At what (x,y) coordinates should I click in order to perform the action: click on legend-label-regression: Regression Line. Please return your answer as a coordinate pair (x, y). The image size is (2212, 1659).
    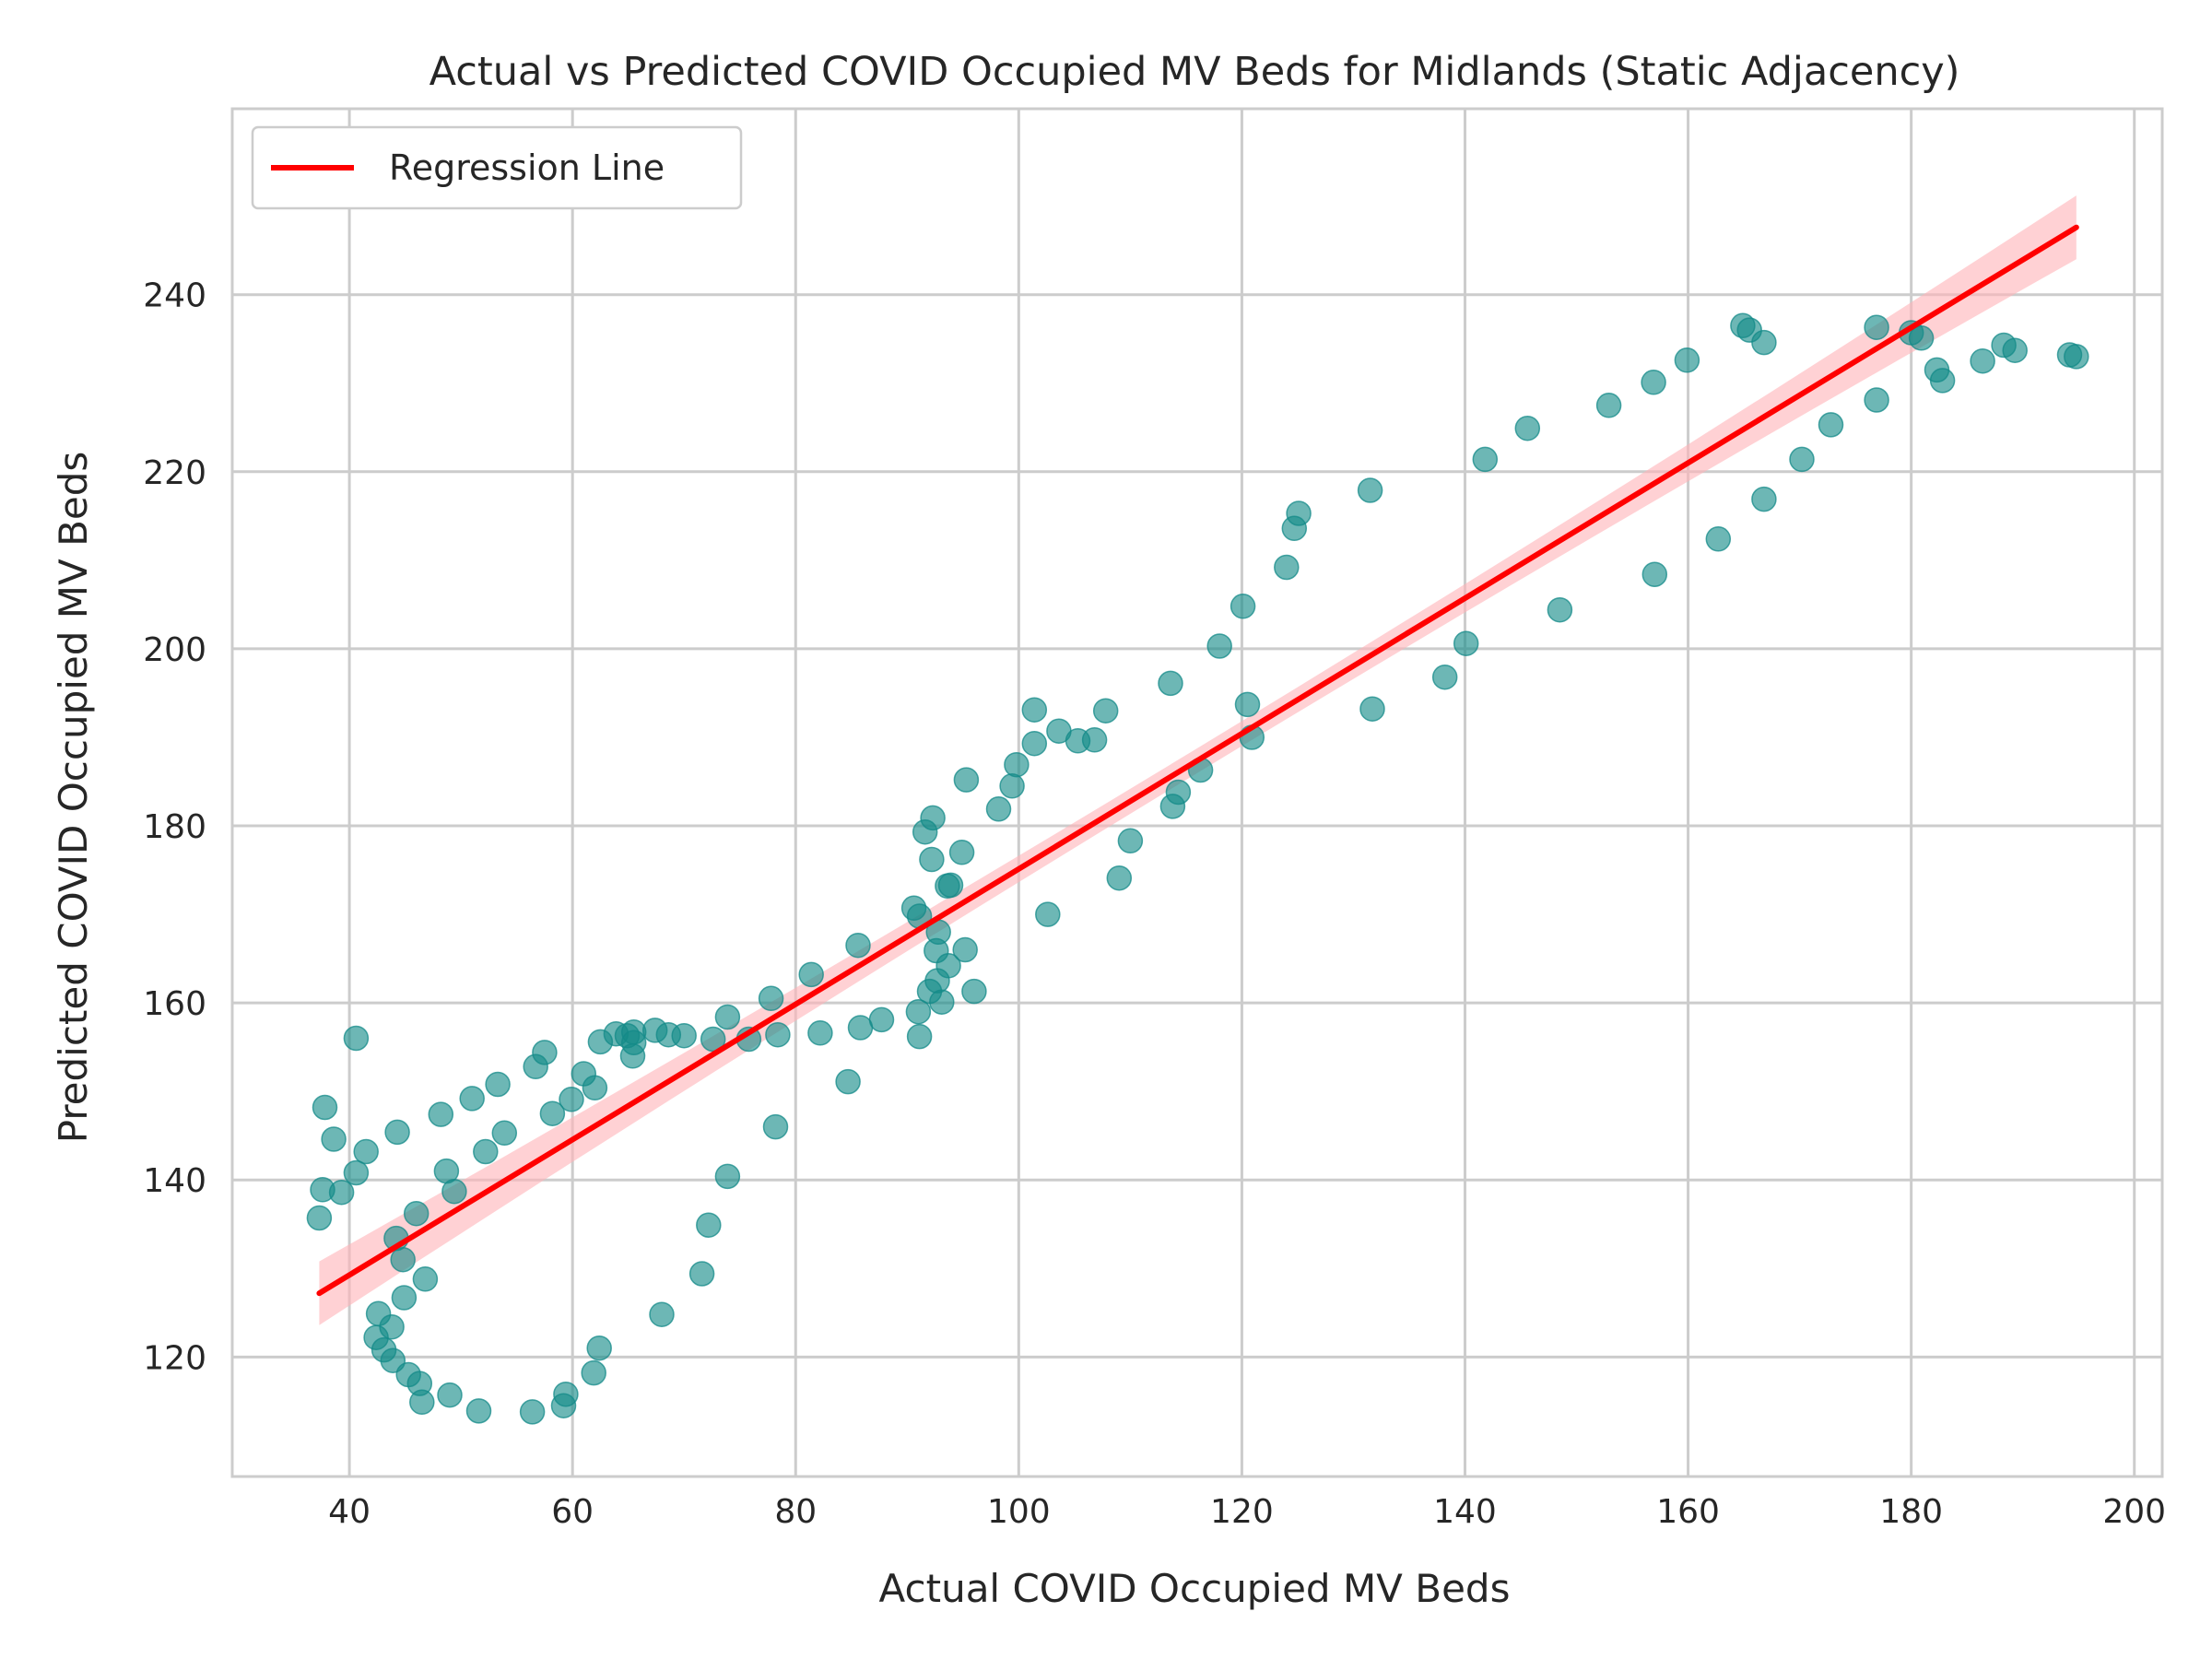
    Looking at the image, I should click on (527, 167).